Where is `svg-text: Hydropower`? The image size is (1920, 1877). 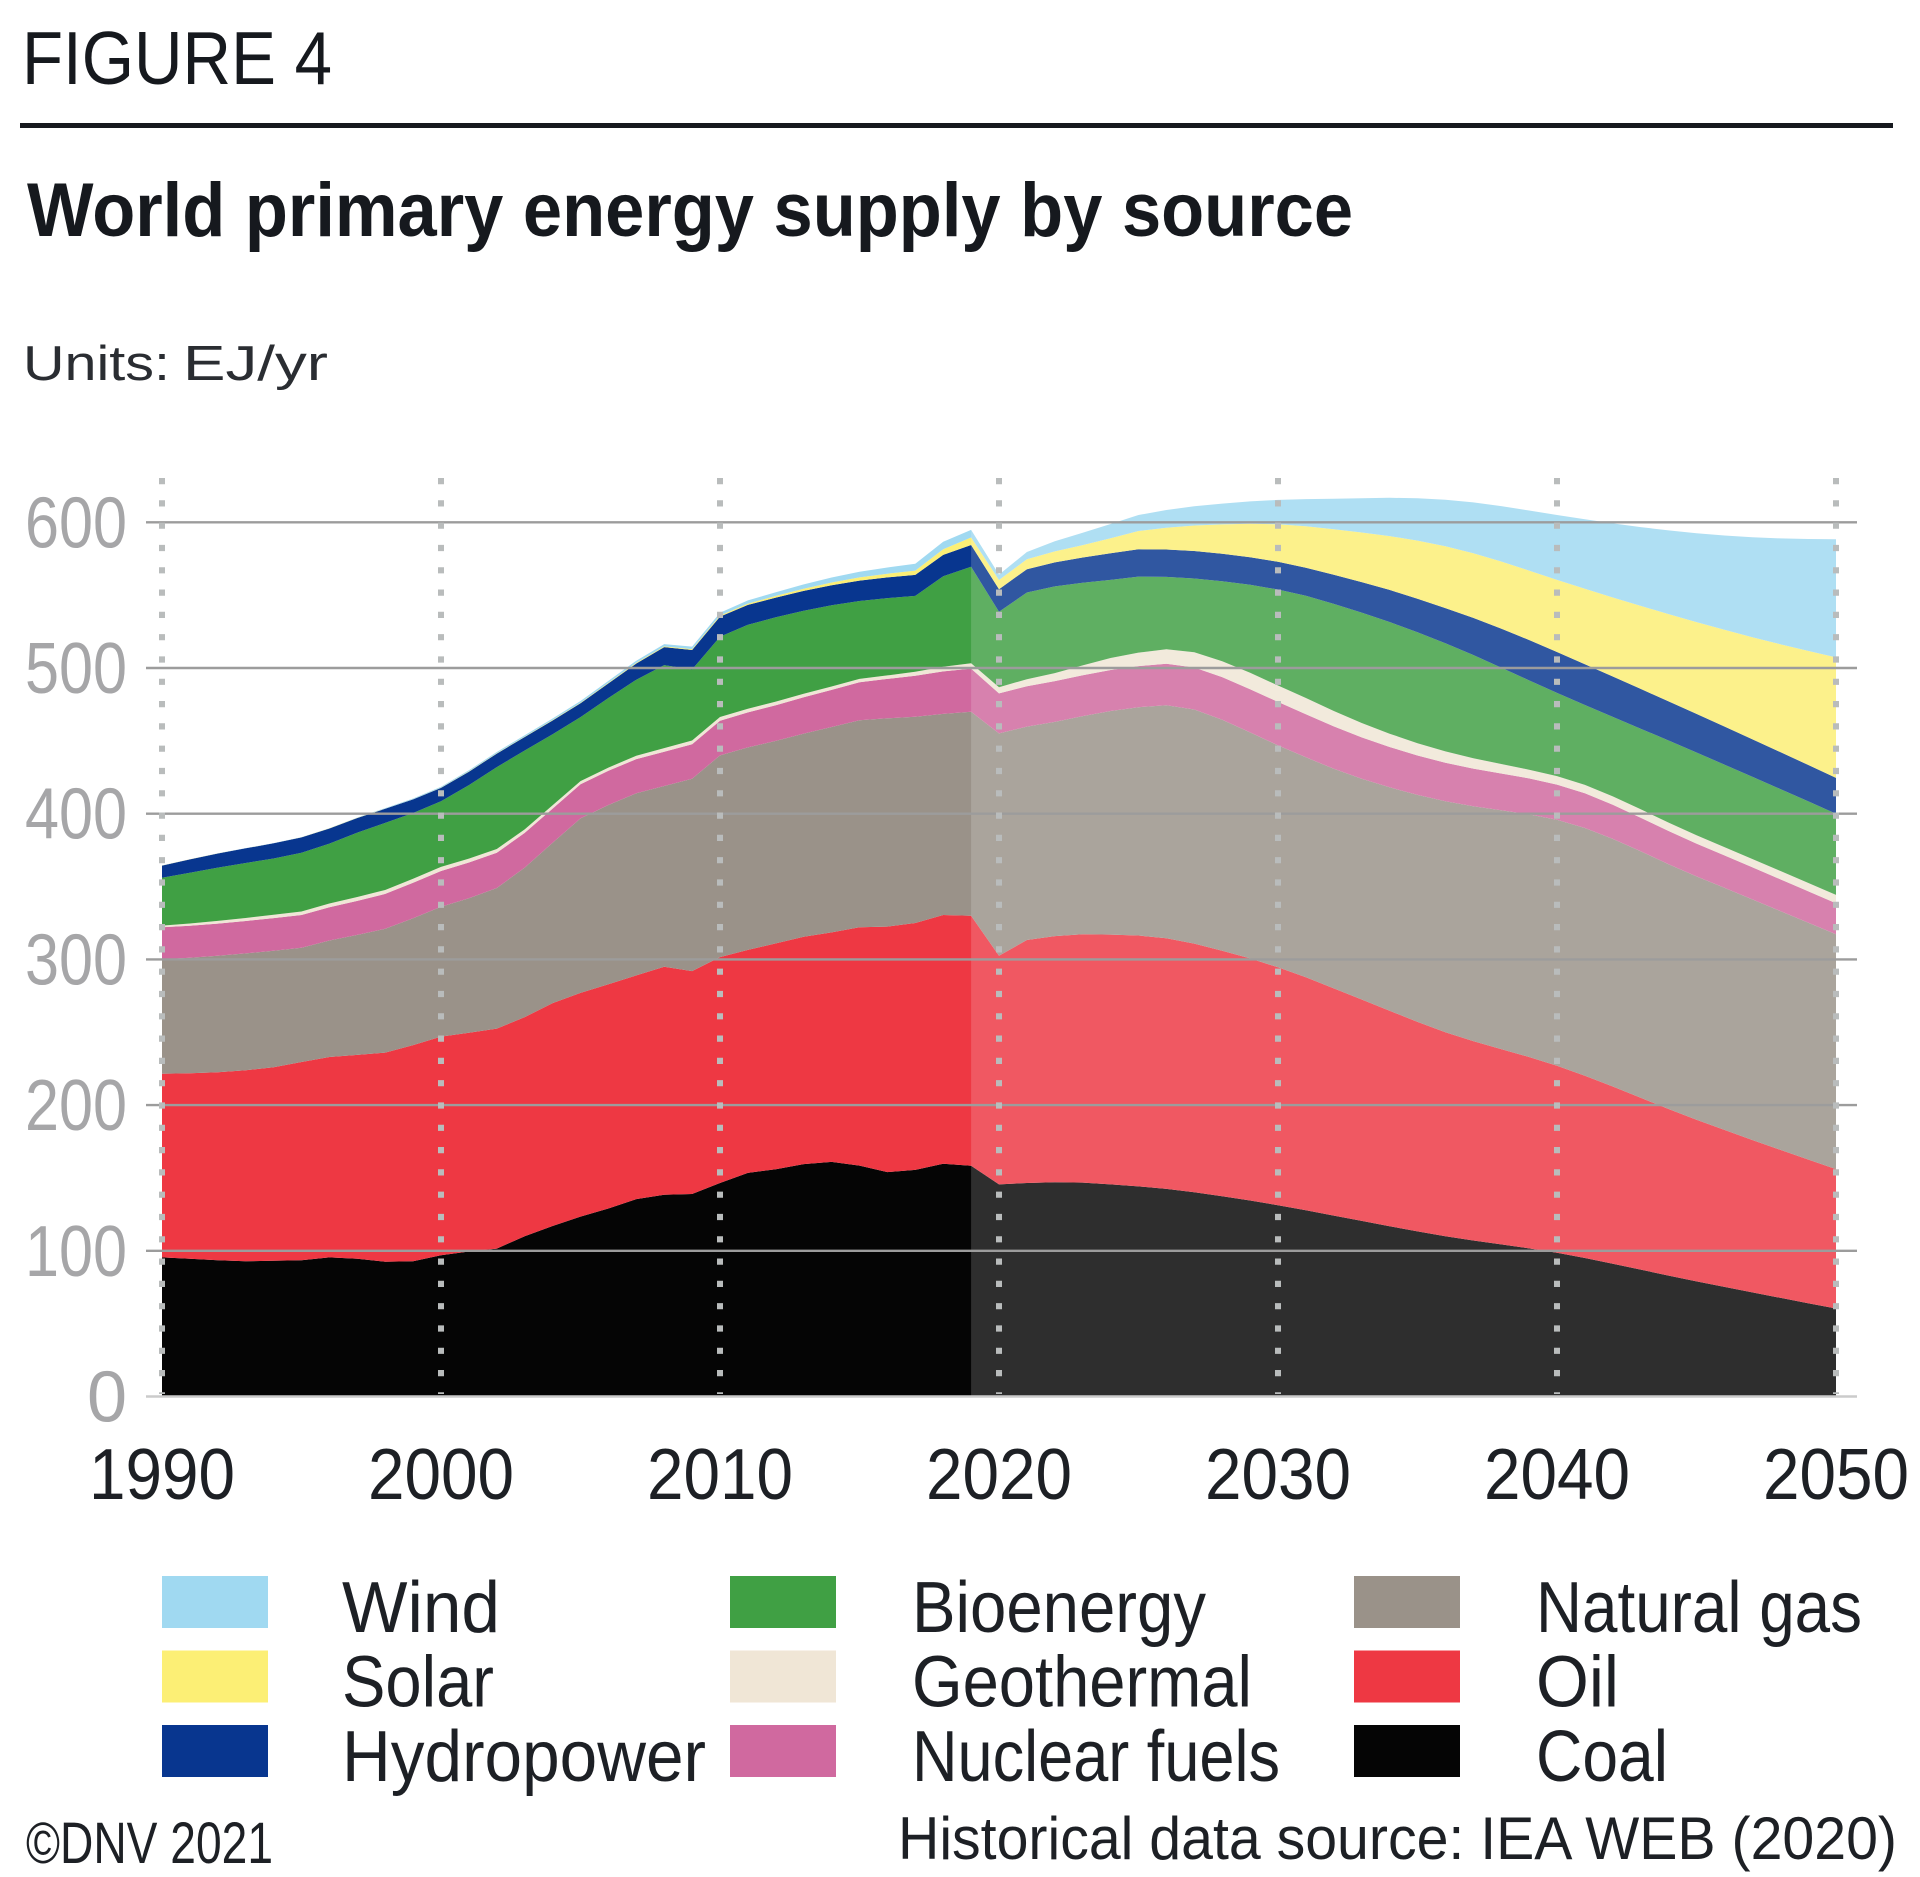
svg-text: Hydropower is located at coordinates (524, 1757).